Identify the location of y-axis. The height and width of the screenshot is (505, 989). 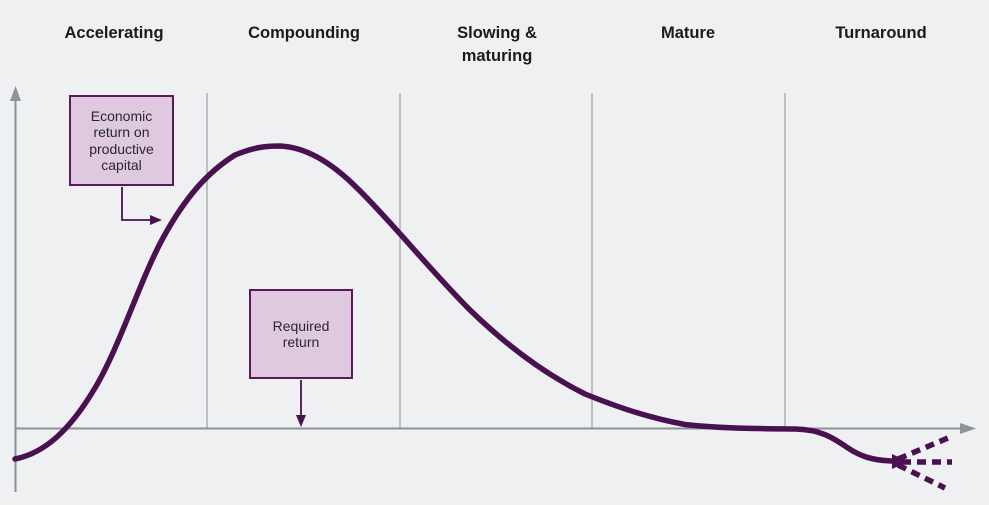
(15, 289).